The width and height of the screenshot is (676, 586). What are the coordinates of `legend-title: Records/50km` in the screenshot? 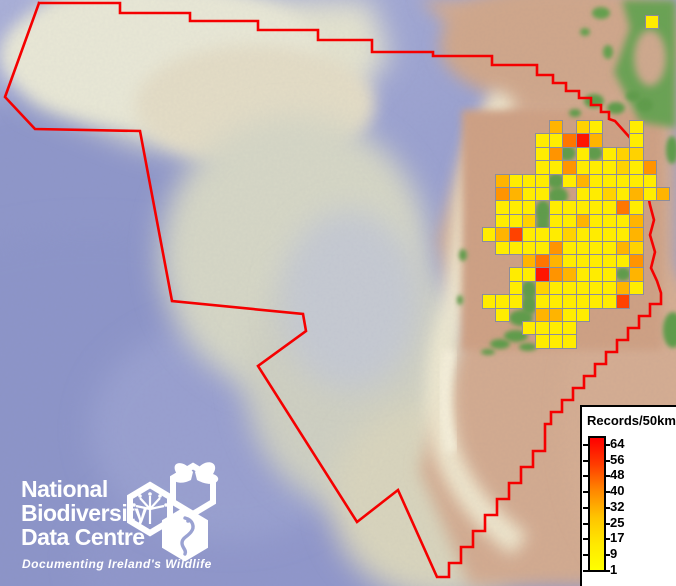 It's located at (631, 420).